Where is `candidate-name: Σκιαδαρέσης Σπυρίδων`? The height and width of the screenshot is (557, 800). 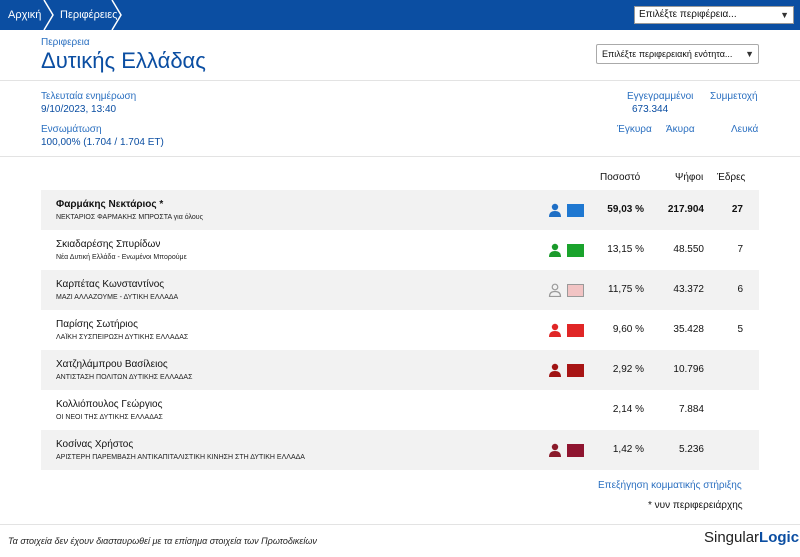 candidate-name: Σκιαδαρέσης Σπυρίδων is located at coordinates (108, 244).